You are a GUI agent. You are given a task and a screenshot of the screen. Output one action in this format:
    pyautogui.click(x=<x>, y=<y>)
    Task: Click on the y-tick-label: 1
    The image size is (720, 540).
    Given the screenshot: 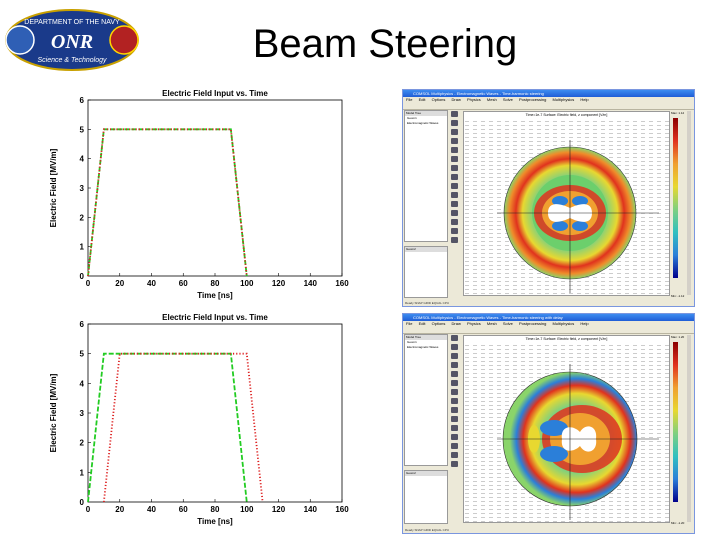 What is the action you would take?
    pyautogui.click(x=82, y=247)
    